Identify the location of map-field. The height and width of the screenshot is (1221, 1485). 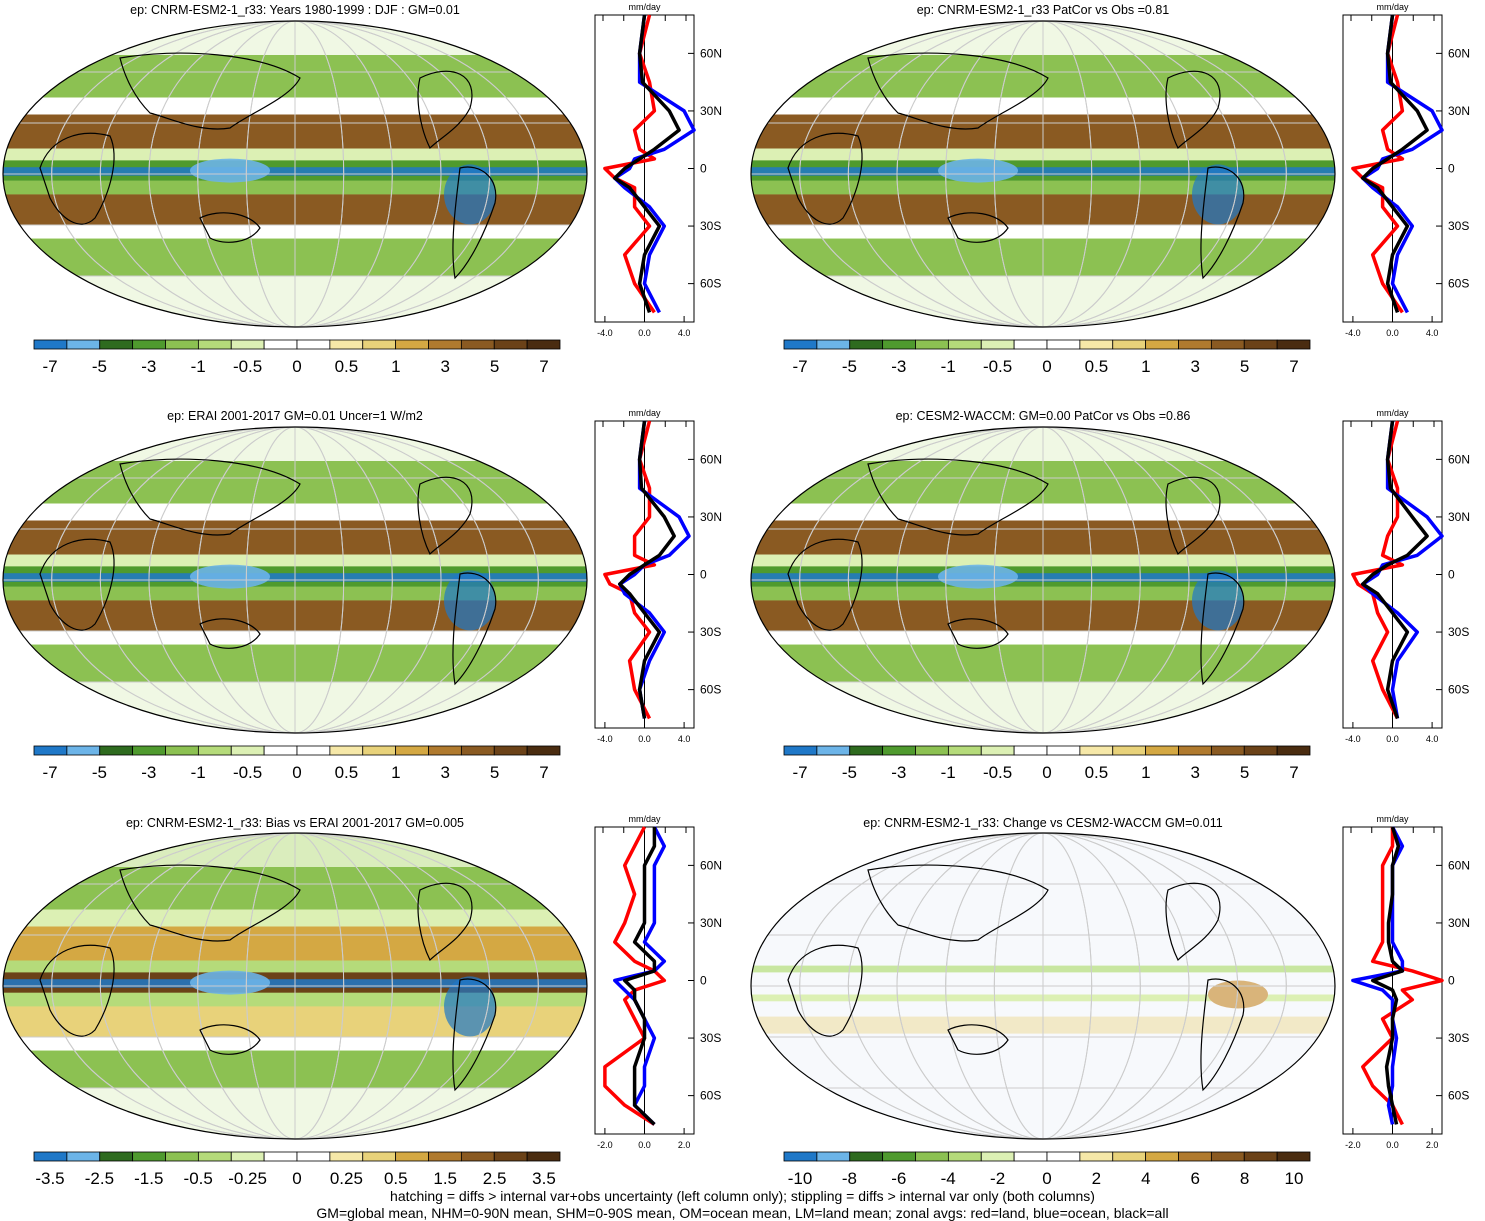
(295, 580).